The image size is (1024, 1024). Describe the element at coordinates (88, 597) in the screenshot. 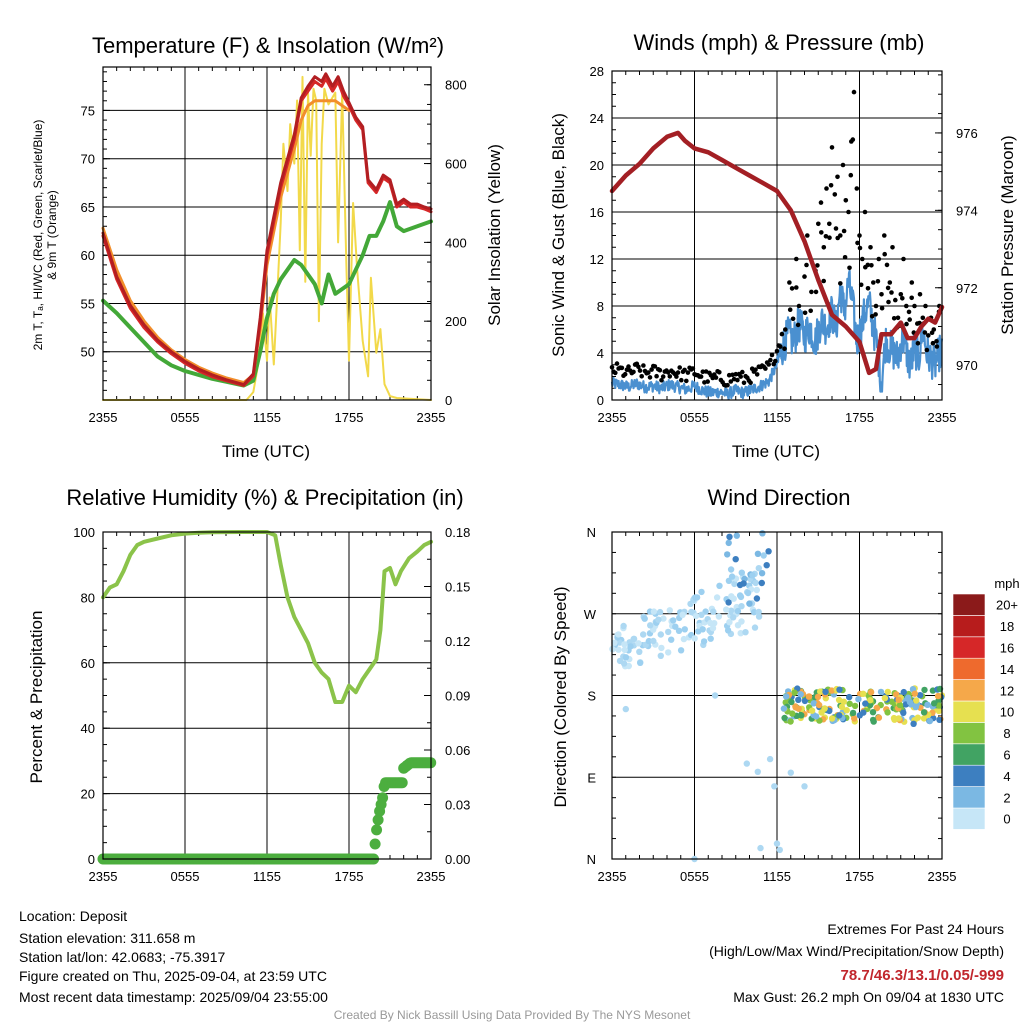

I see `rh-left-ytick-label: 80` at that location.